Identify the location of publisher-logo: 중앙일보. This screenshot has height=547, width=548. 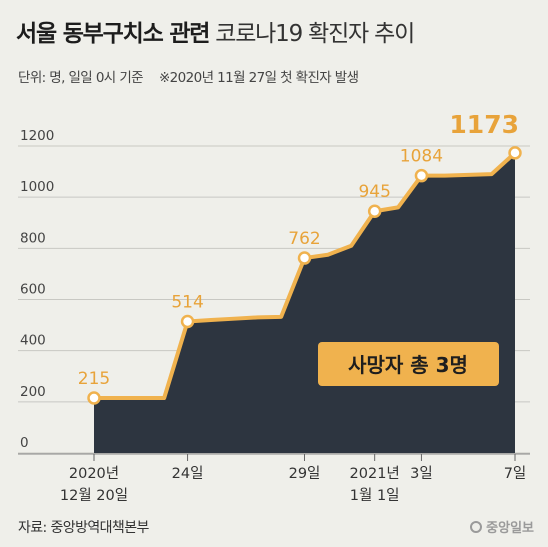
(502, 526).